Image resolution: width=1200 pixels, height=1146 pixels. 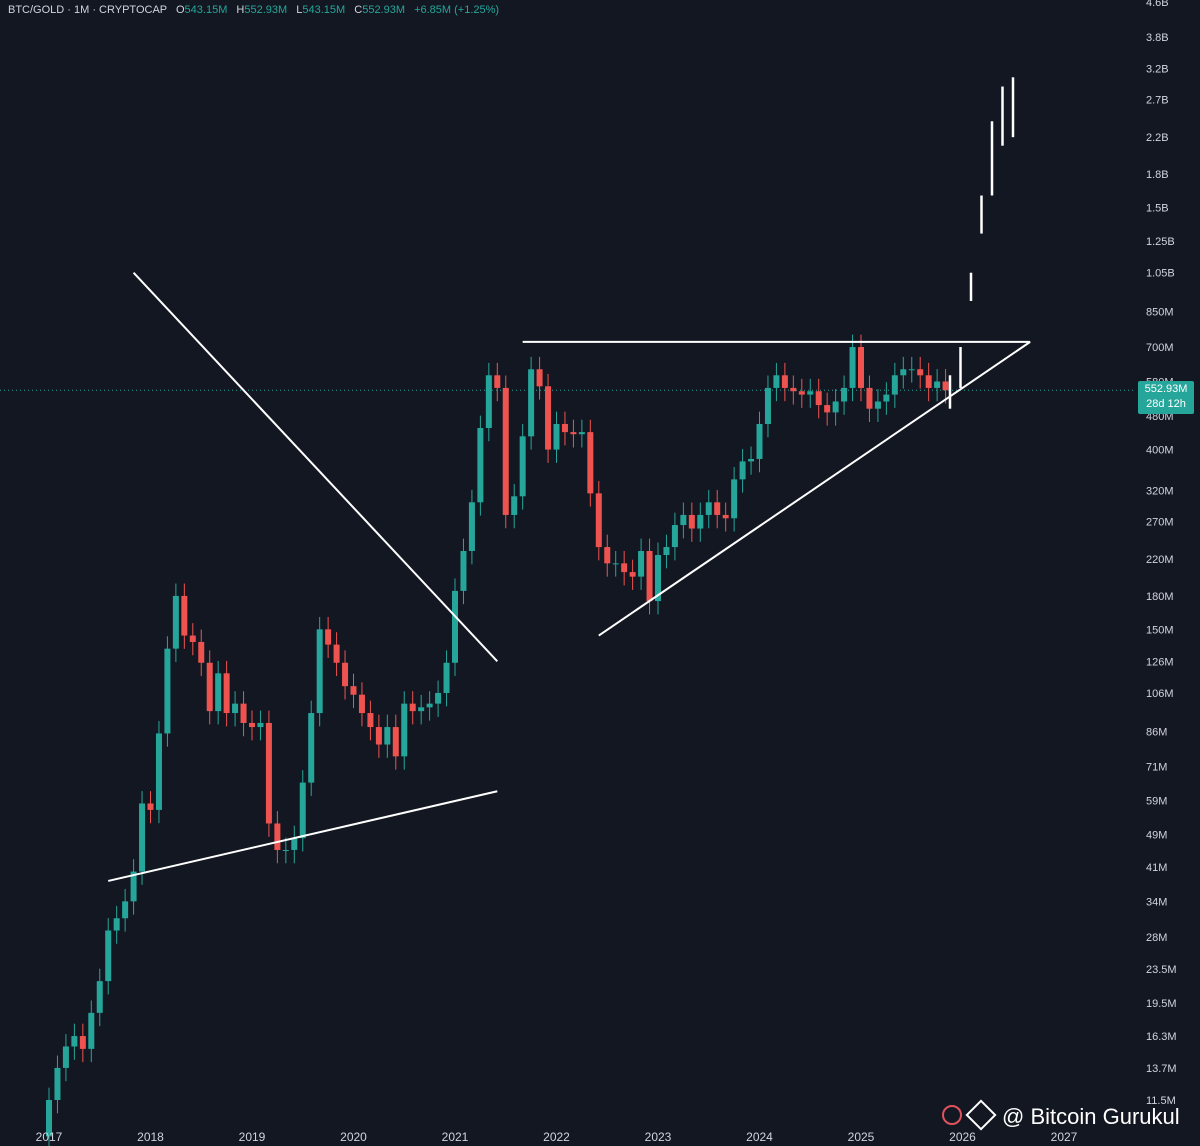 I want to click on high-label: H, so click(x=240, y=10).